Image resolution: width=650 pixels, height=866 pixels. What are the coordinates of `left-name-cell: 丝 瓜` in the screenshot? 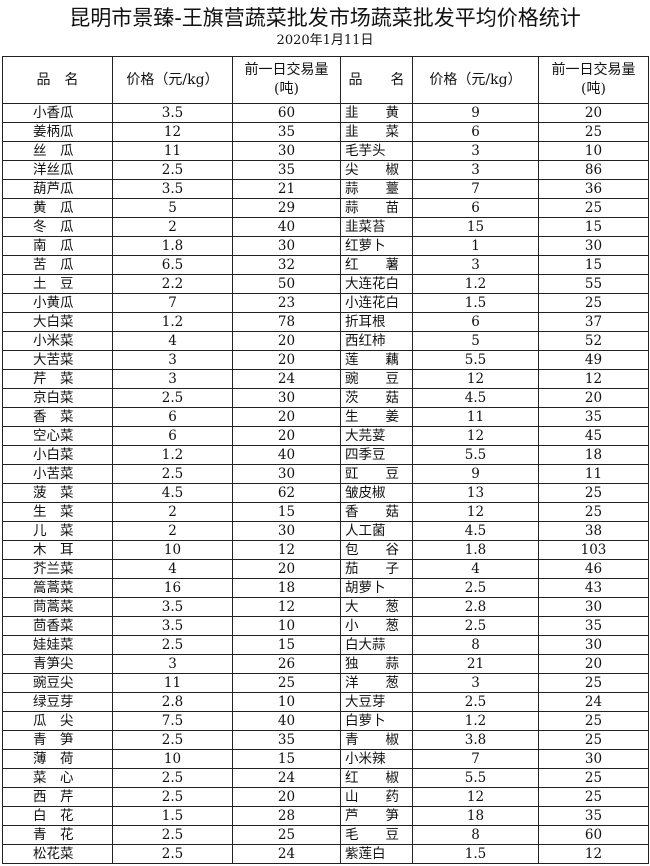 It's located at (57, 151).